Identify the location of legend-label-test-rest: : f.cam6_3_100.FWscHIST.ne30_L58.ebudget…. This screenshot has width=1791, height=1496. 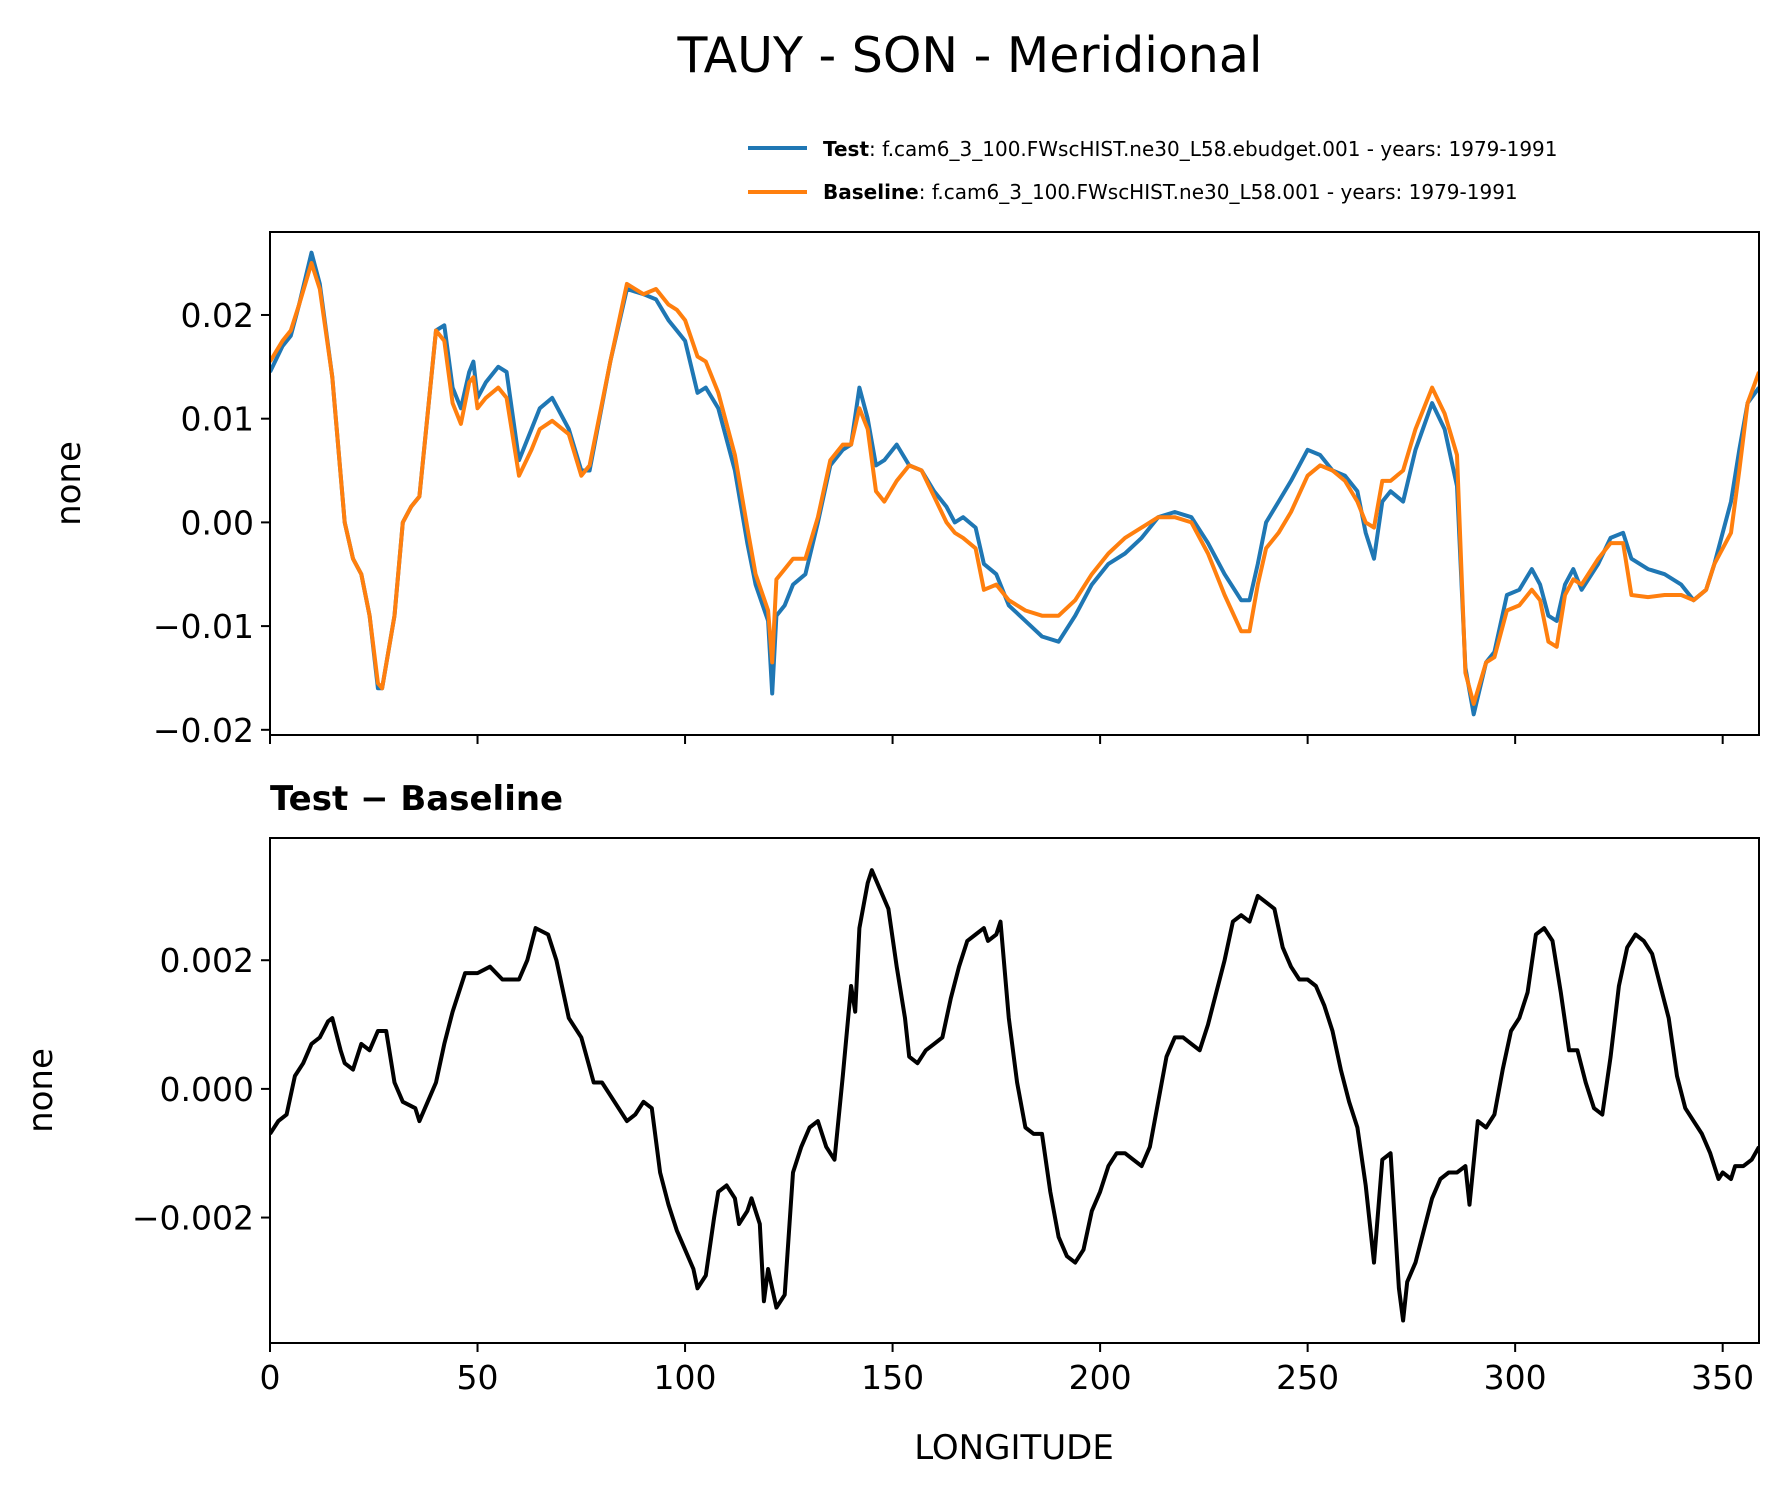
(1213, 149).